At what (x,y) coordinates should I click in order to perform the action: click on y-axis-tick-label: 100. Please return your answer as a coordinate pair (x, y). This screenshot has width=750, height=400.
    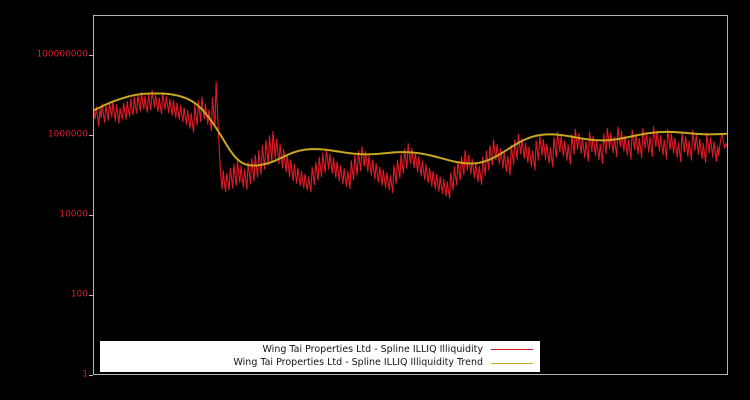
    Looking at the image, I should click on (79, 294).